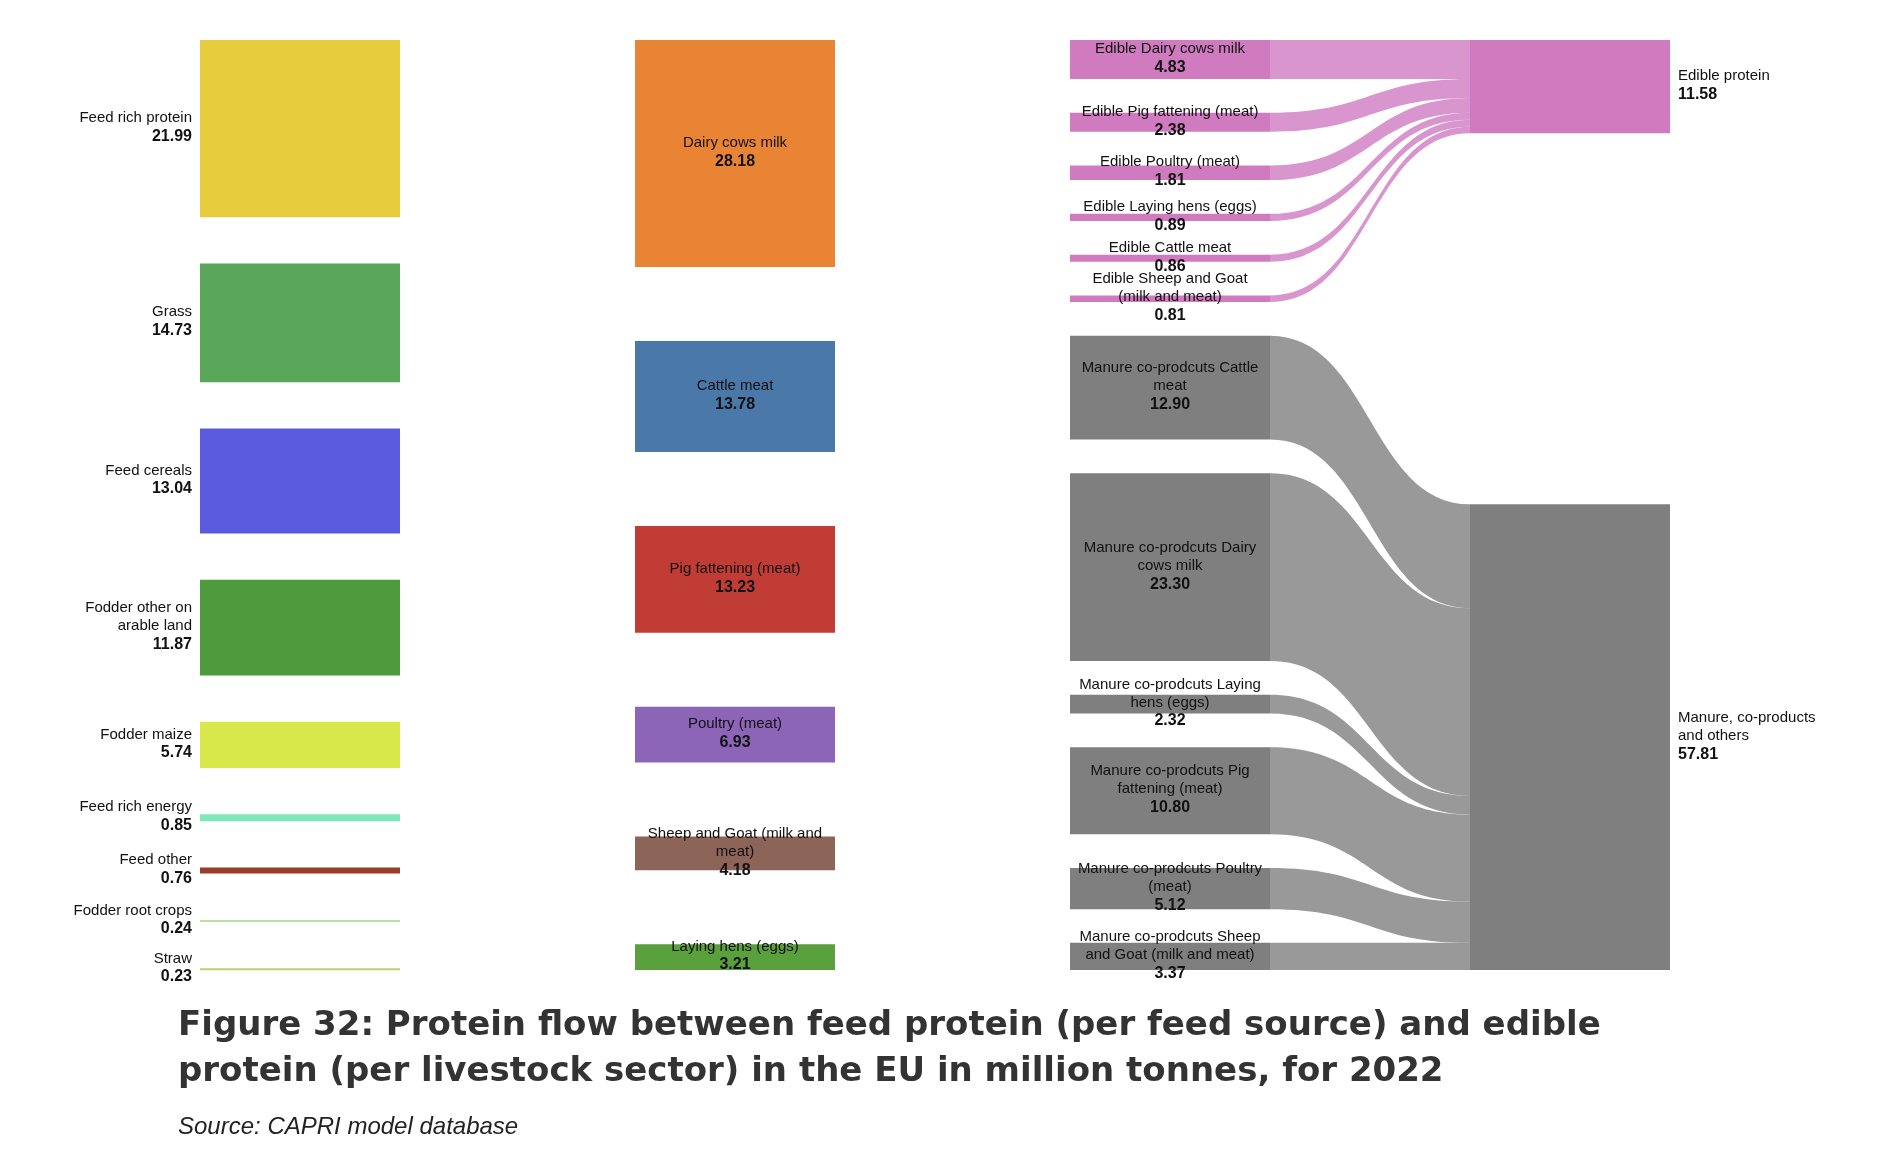  What do you see at coordinates (136, 806) in the screenshot?
I see `category-label: Feed rich energy` at bounding box center [136, 806].